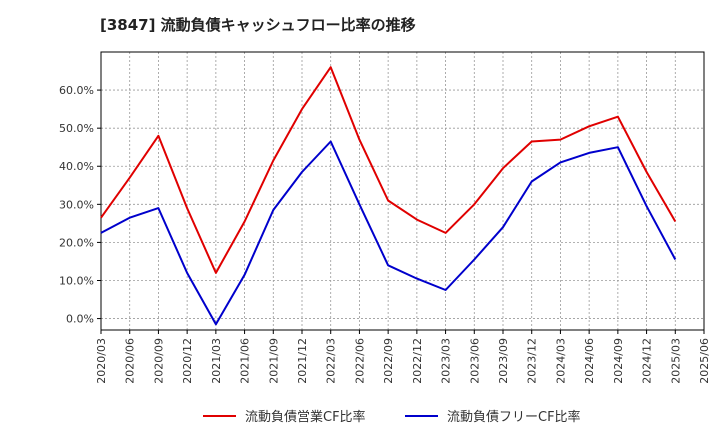 The height and width of the screenshot is (440, 720). Describe the element at coordinates (245, 361) in the screenshot. I see `x-tick-label: 2021/06` at that location.